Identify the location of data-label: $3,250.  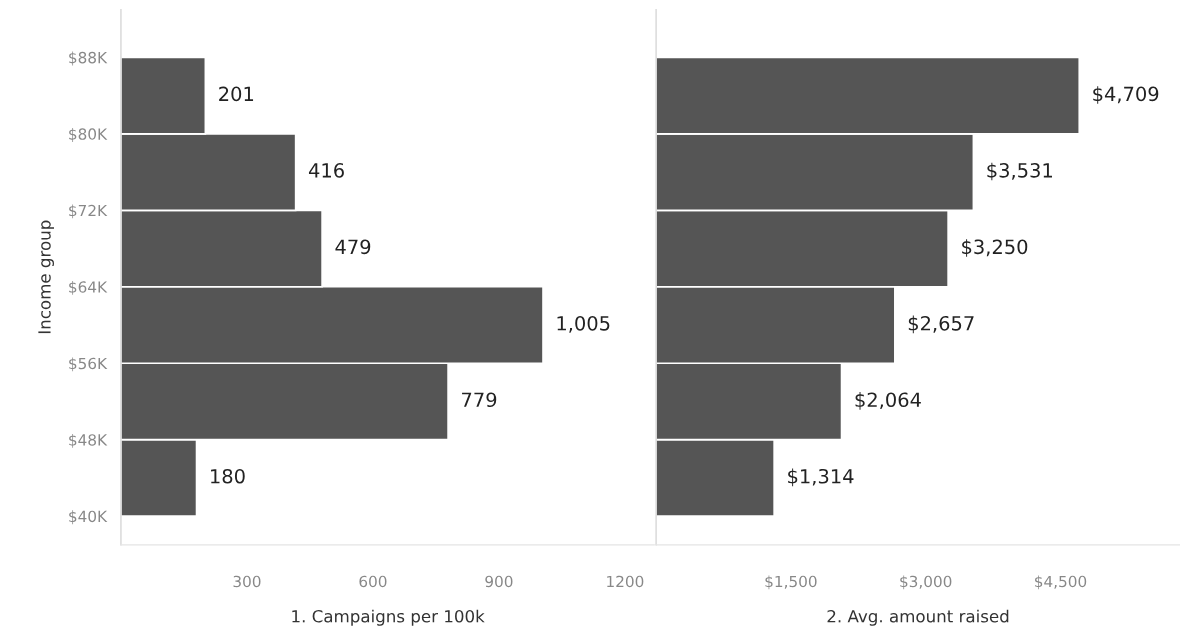
(995, 248).